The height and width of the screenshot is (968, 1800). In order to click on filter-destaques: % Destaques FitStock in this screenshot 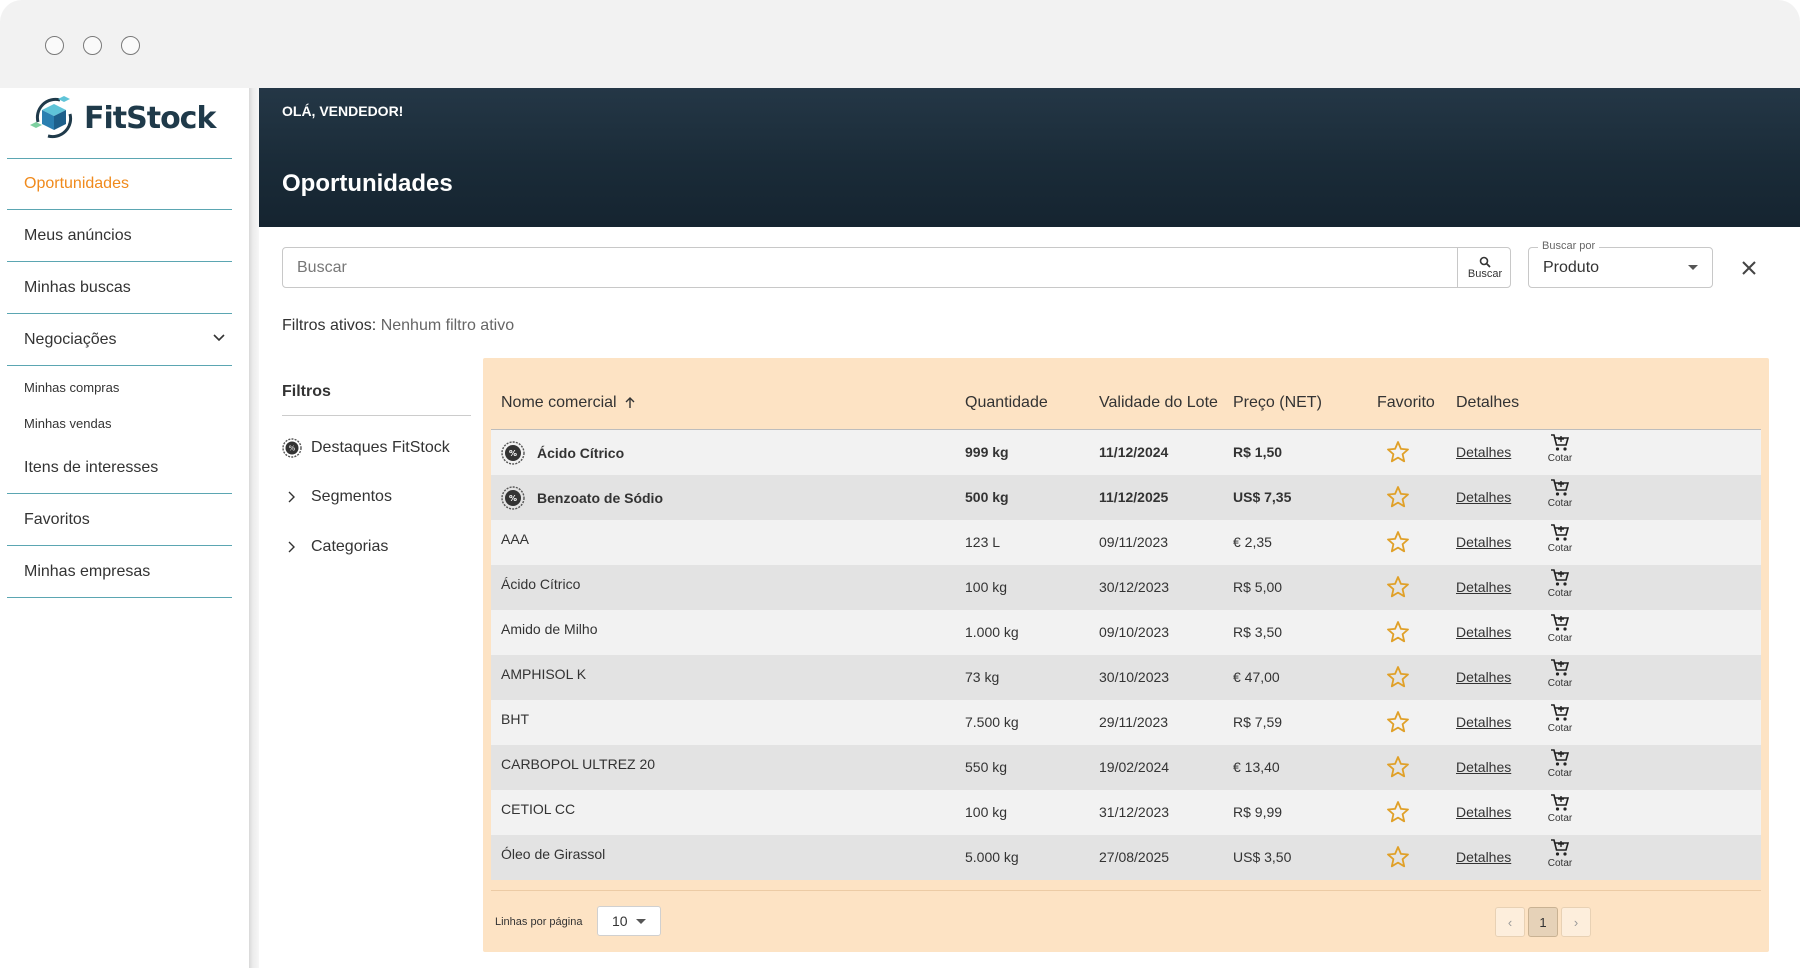, I will do `click(366, 448)`.